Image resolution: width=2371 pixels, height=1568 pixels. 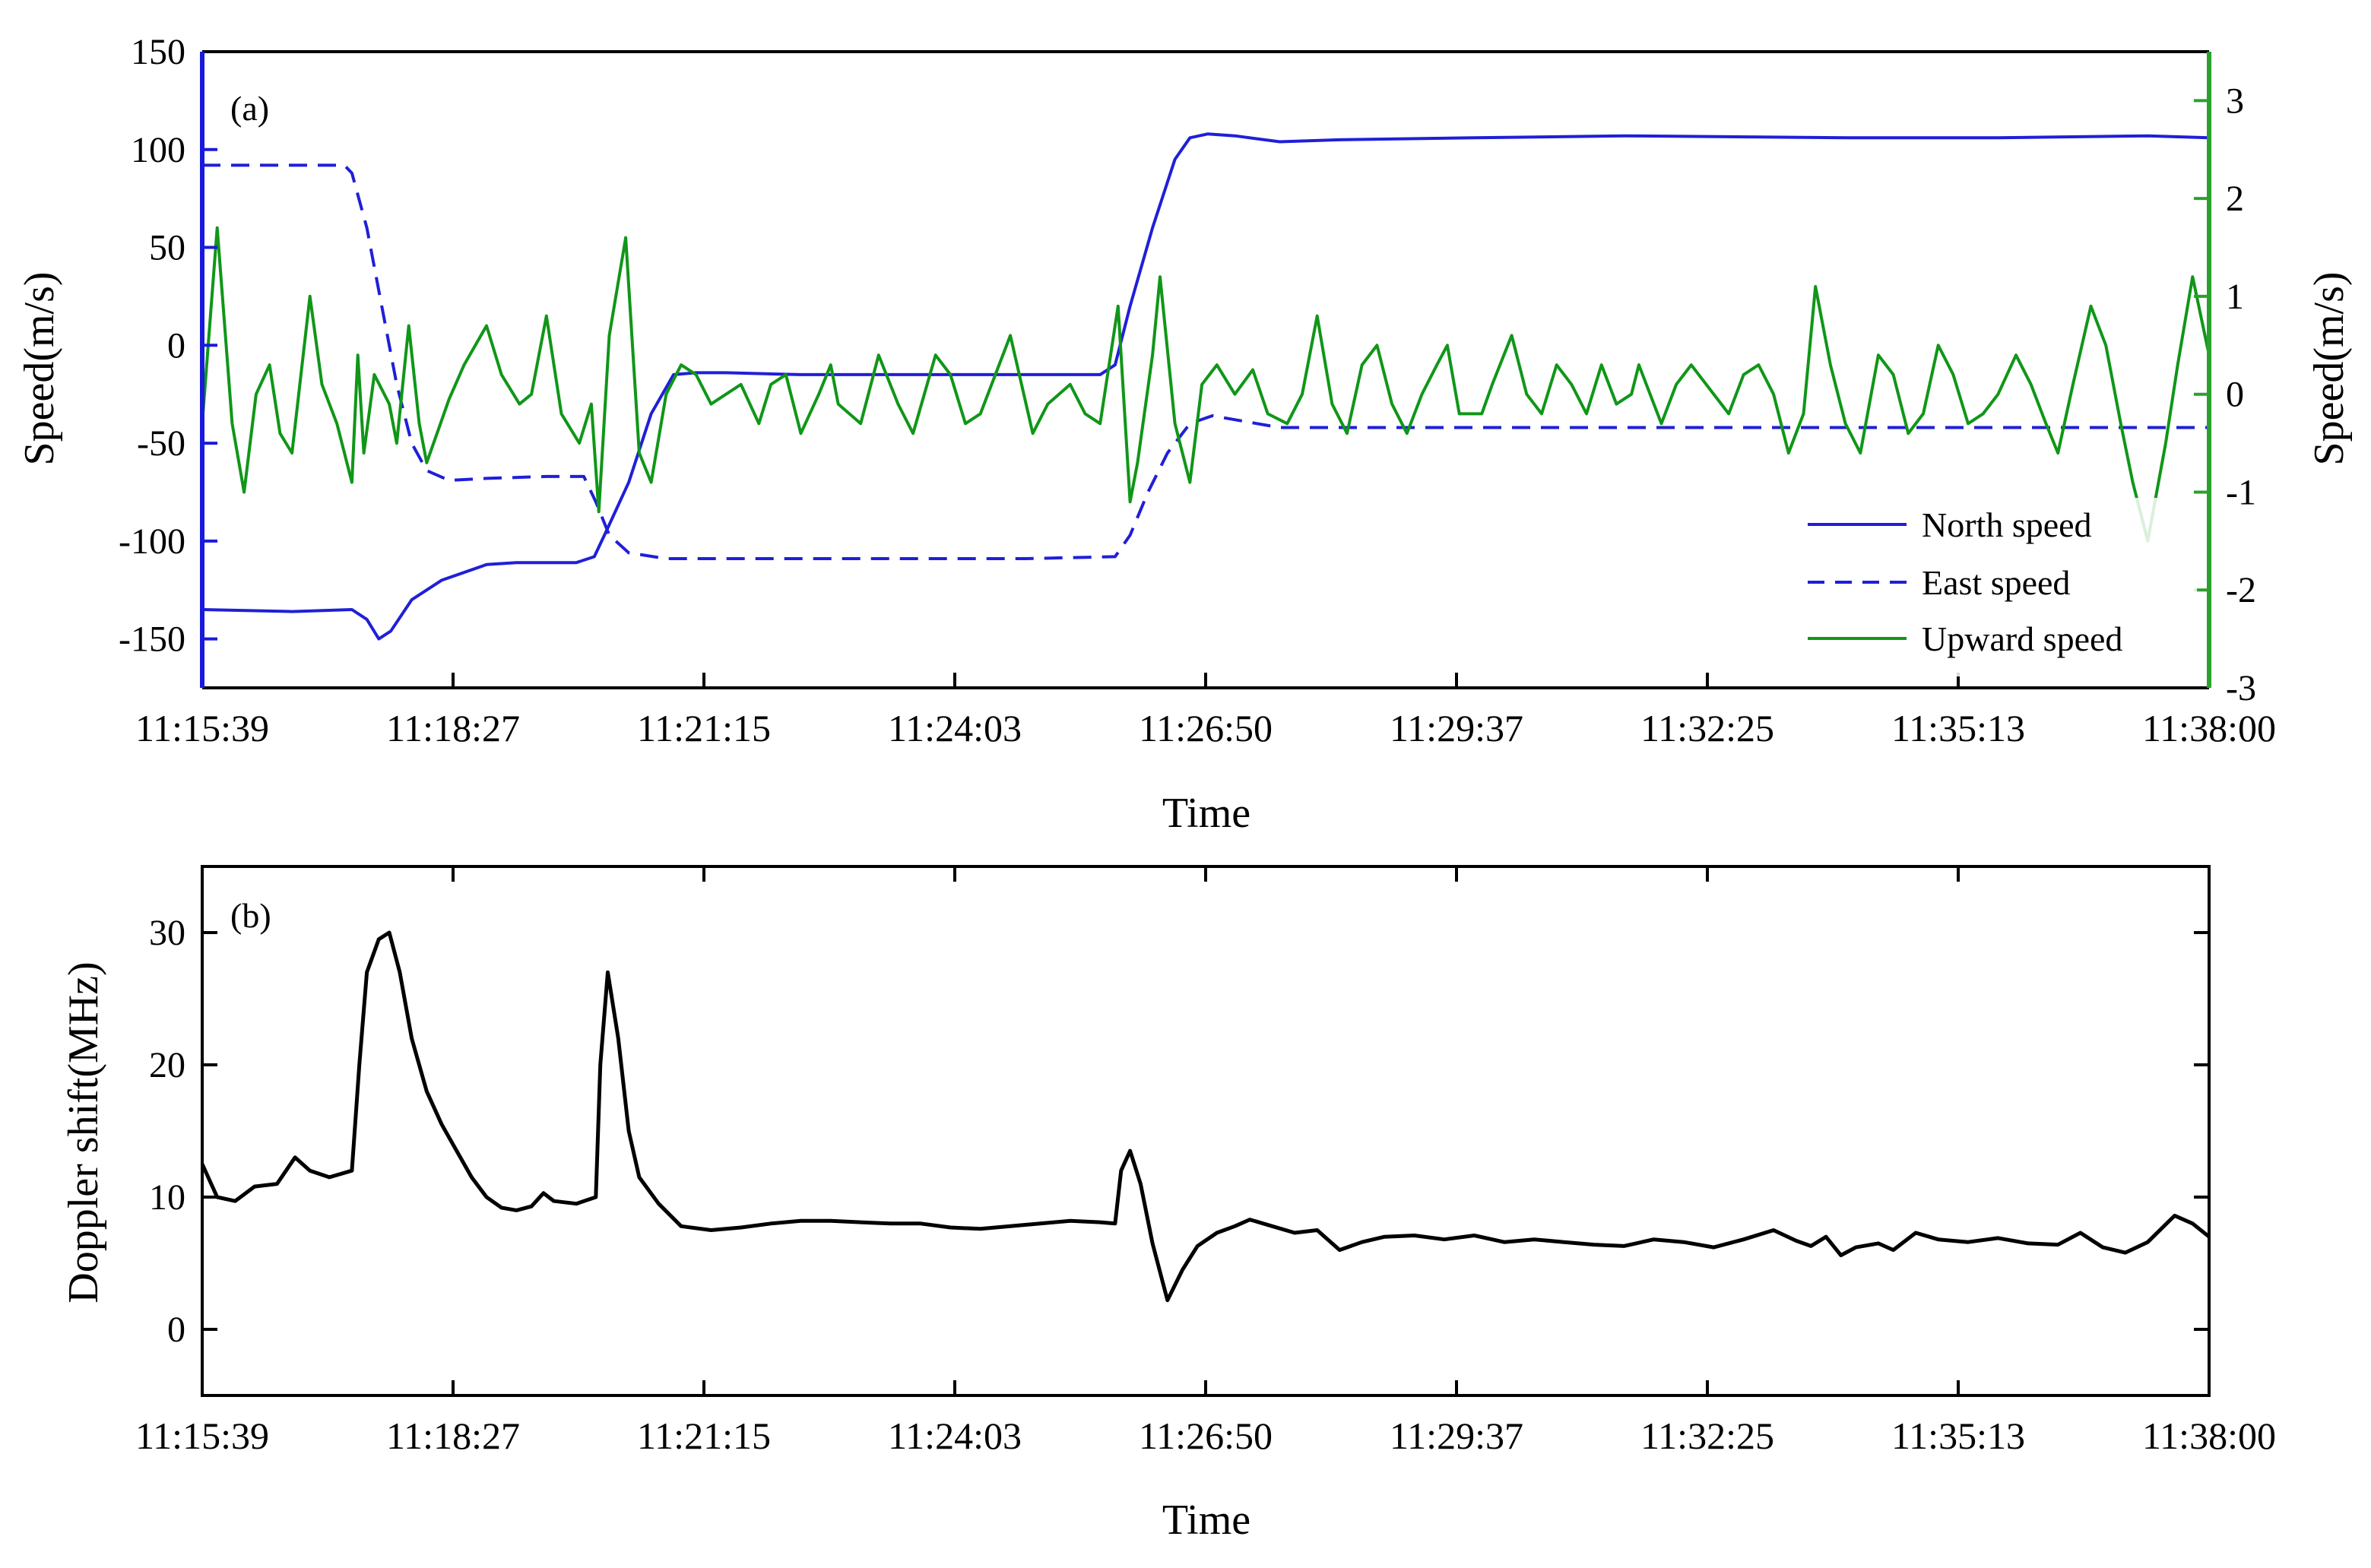 What do you see at coordinates (704, 728) in the screenshot?
I see `speed-x-tick-label: 11:21:15` at bounding box center [704, 728].